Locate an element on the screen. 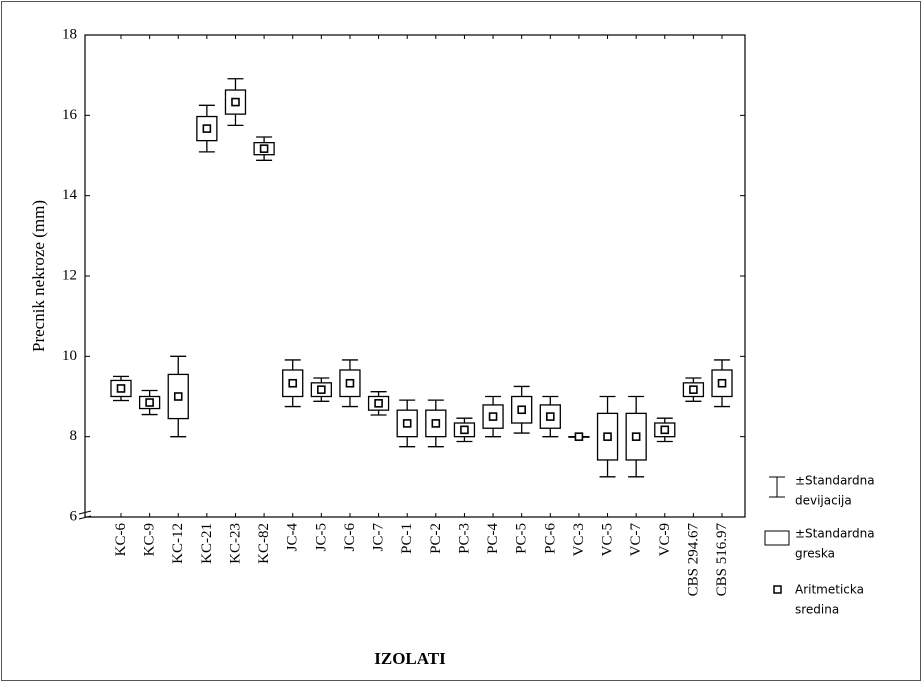  x-tick-label: KC-82 is located at coordinates (264, 543).